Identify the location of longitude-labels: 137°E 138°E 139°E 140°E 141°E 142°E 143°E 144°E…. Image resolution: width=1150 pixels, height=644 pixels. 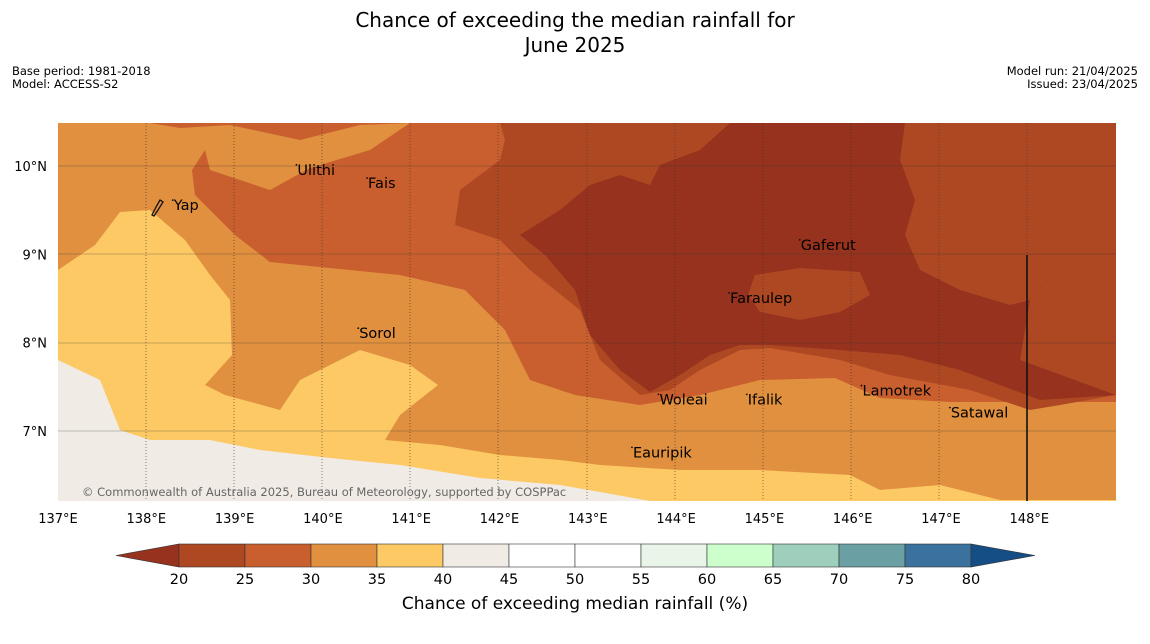
(543, 519).